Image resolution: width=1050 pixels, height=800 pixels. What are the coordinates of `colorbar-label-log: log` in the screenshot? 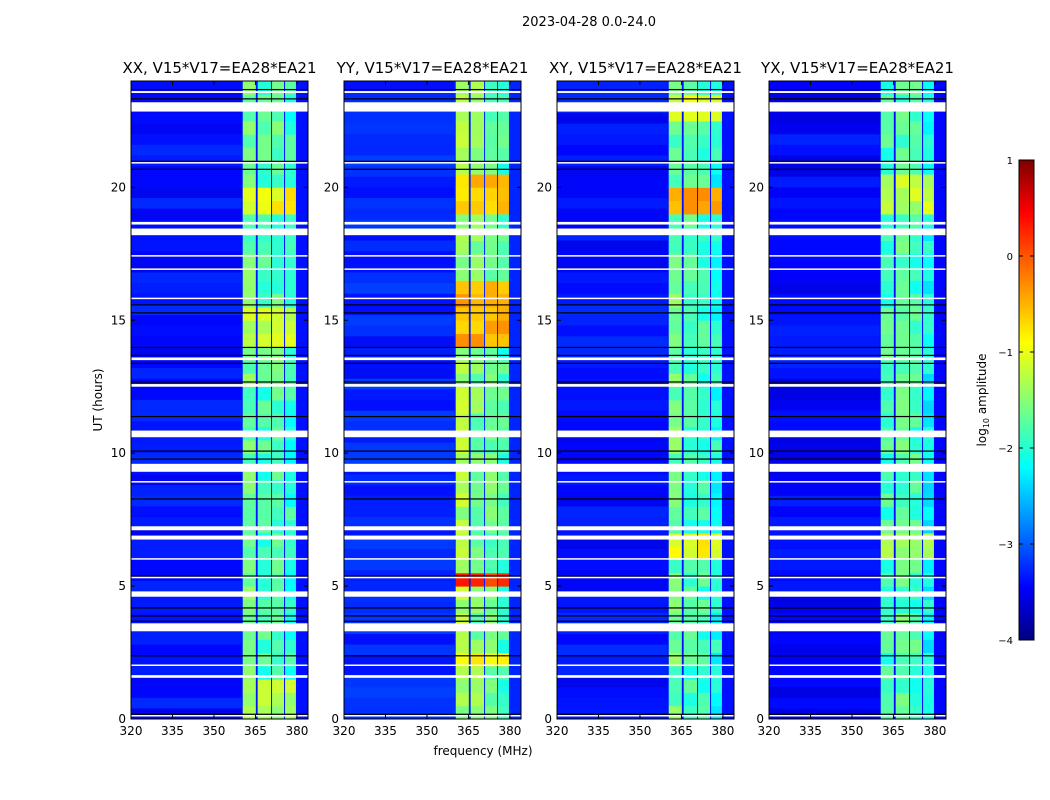 It's located at (982, 437).